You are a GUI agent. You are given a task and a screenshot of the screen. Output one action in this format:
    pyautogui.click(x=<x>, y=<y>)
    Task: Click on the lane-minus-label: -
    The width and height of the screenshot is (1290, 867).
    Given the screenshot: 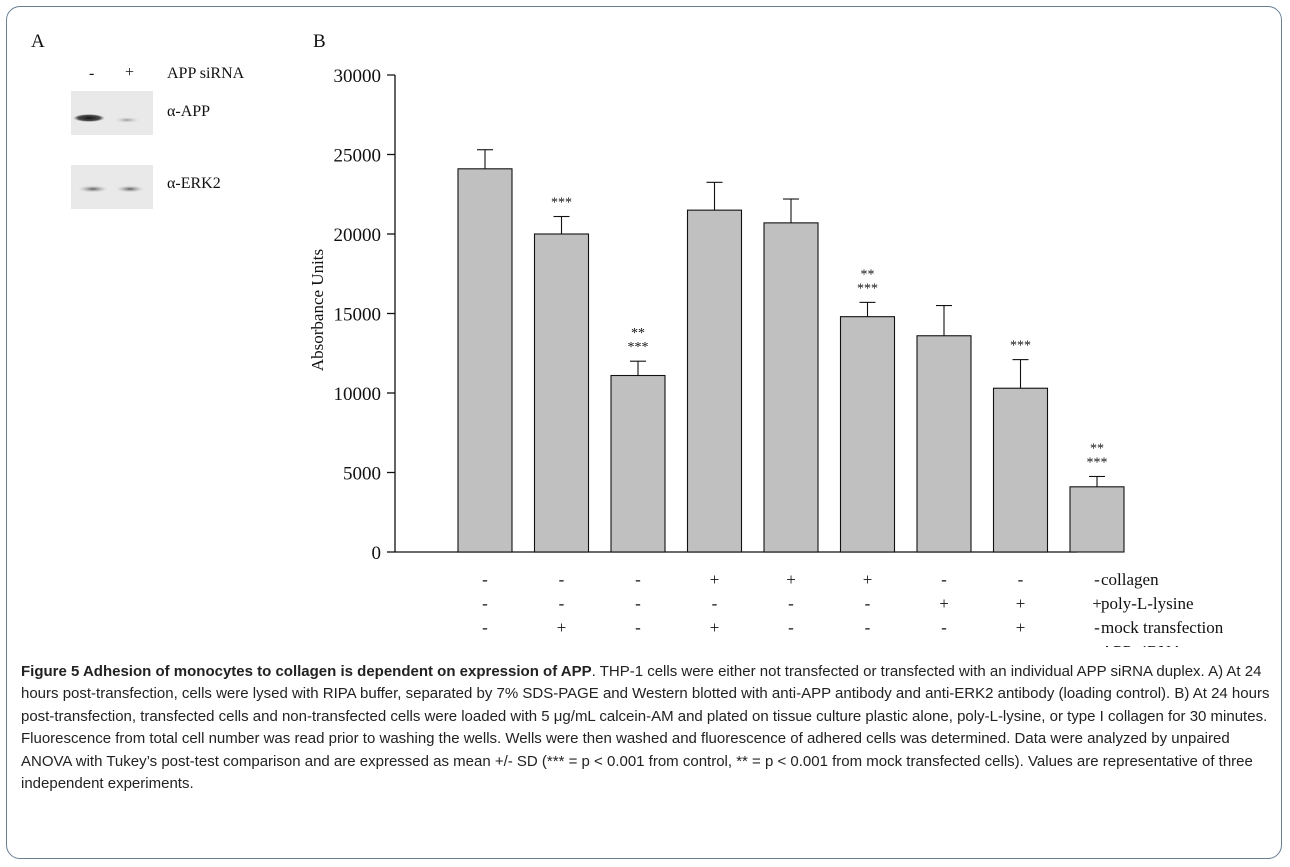 What is the action you would take?
    pyautogui.click(x=92, y=73)
    